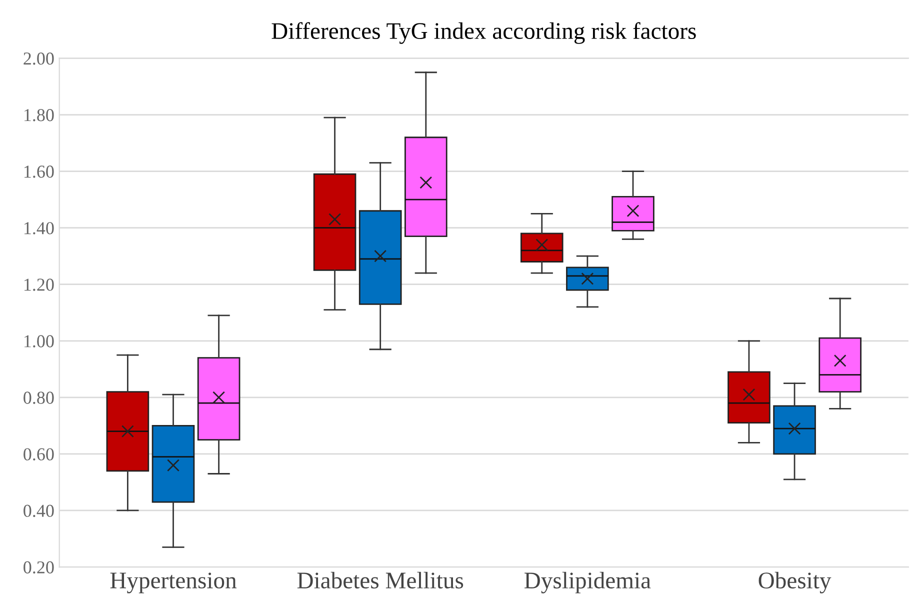  I want to click on x-tick-label: Diabetes Mellitus, so click(380, 580).